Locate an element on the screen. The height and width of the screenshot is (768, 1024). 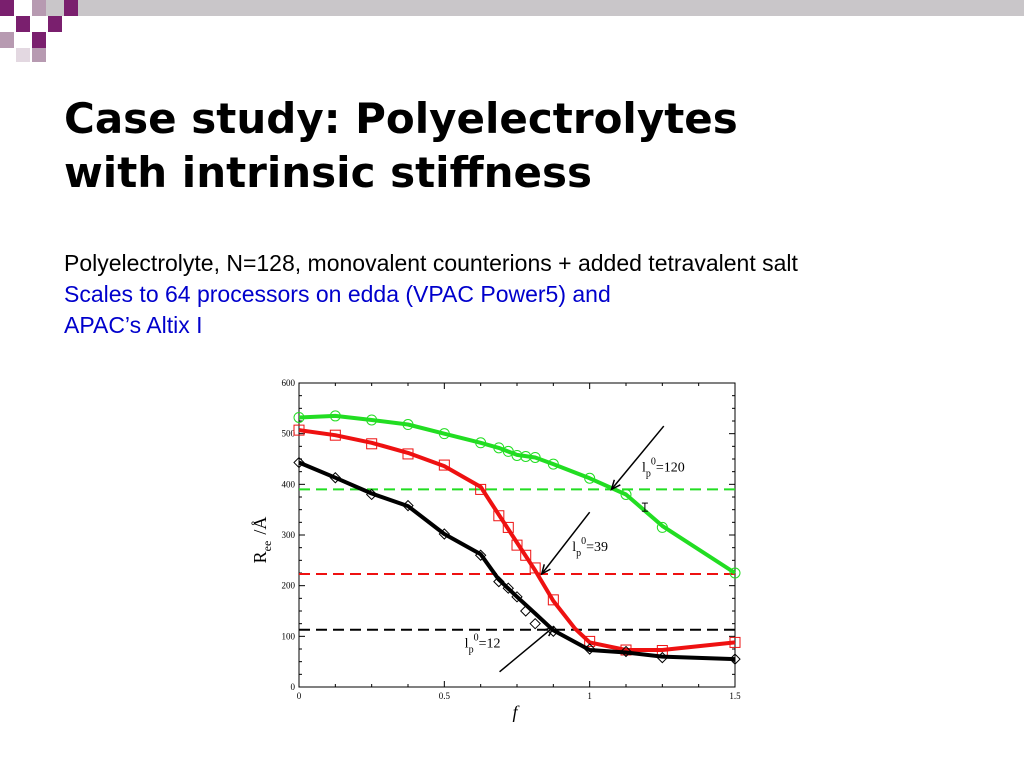
y-tick-label: 0 is located at coordinates (293, 687).